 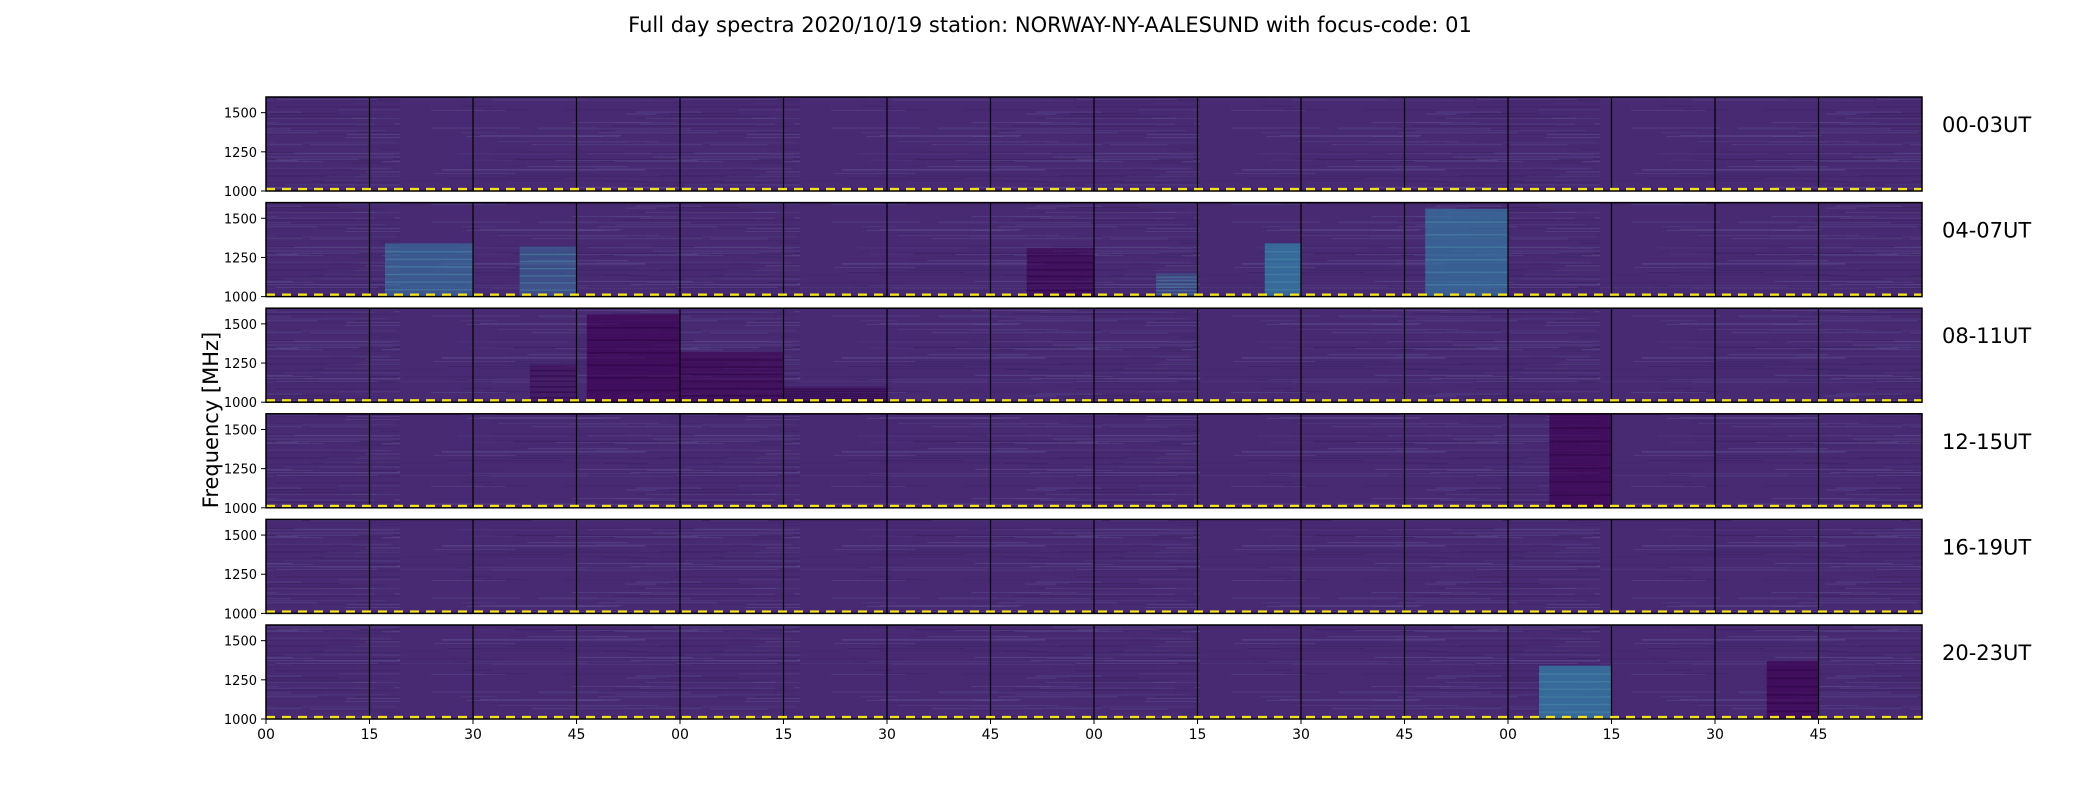 What do you see at coordinates (991, 735) in the screenshot?
I see `x-tick-label: 45` at bounding box center [991, 735].